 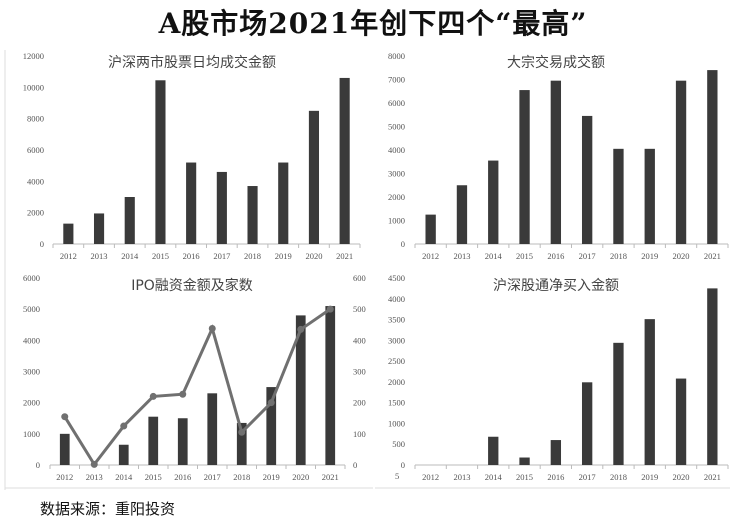 I want to click on y-tick-label: 12000, so click(x=33, y=56).